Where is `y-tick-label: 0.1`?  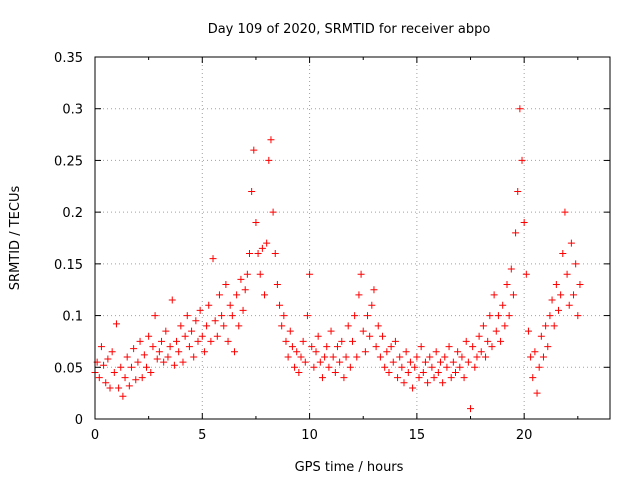
y-tick-label: 0.1 is located at coordinates (72, 317).